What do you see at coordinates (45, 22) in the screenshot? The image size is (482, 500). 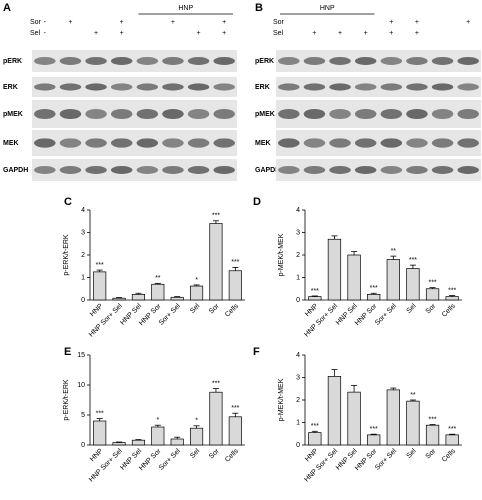 I see `condition-sign: -` at bounding box center [45, 22].